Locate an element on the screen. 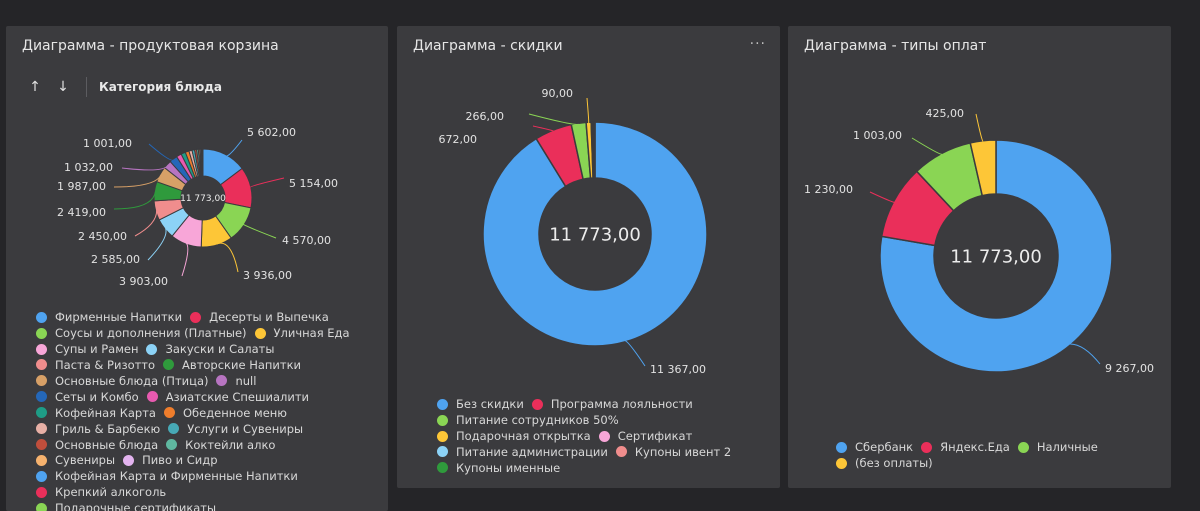 This screenshot has height=511, width=1200. legend-item-программа-лояльности: Программа лояльности is located at coordinates (612, 404).